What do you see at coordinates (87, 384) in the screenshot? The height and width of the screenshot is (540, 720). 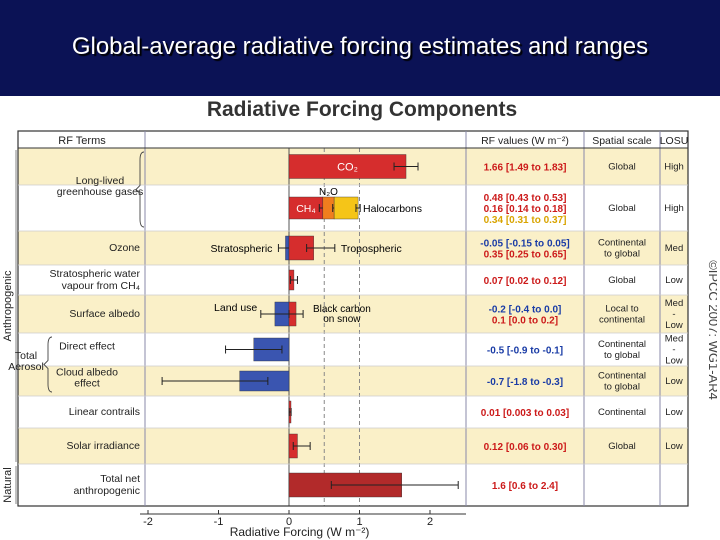 I see `term-label: effect` at bounding box center [87, 384].